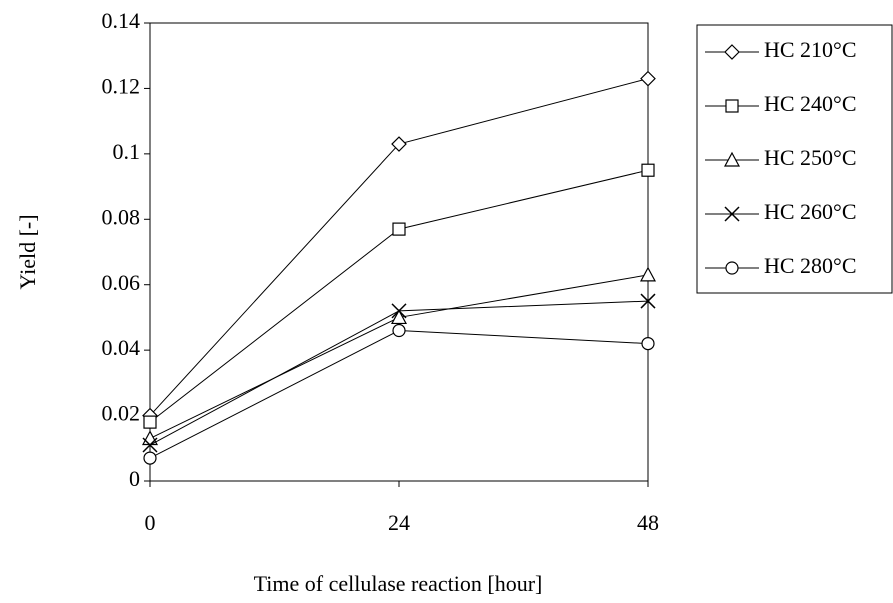  Describe the element at coordinates (27, 251) in the screenshot. I see `y-axis-label: Yield [-]` at that location.